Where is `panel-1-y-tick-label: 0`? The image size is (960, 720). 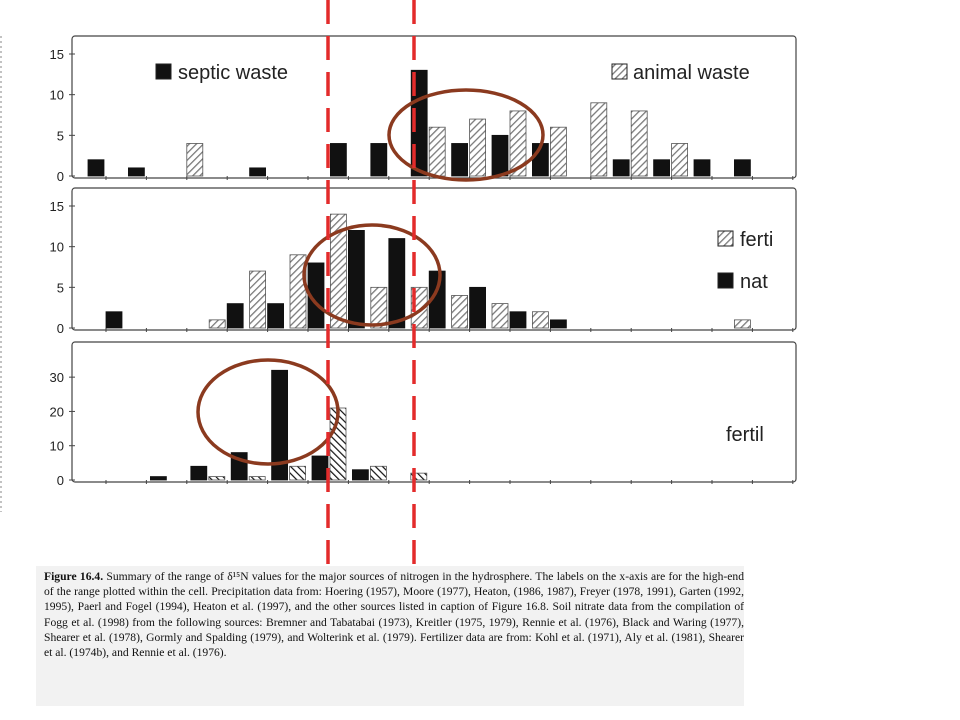
panel-1-y-tick-label: 0 is located at coordinates (60, 176).